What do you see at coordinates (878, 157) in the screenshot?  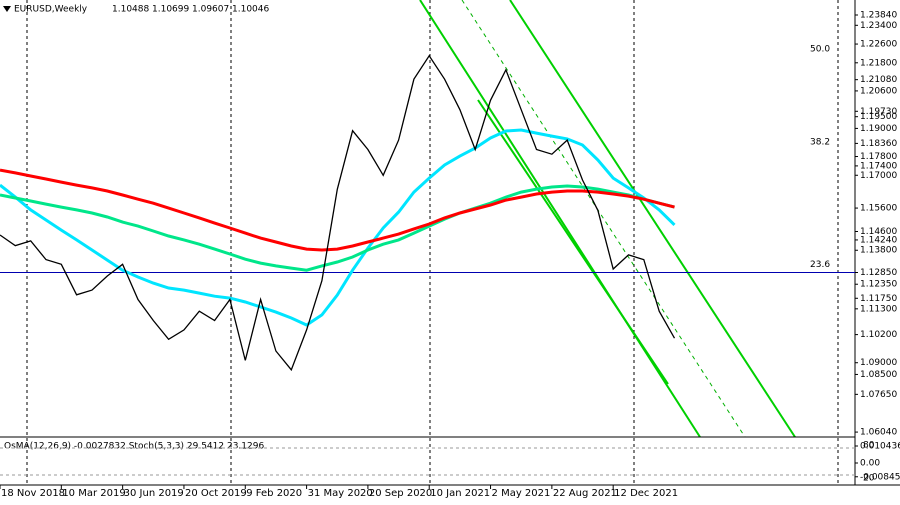 I see `y-tick-label: 1.17800` at bounding box center [878, 157].